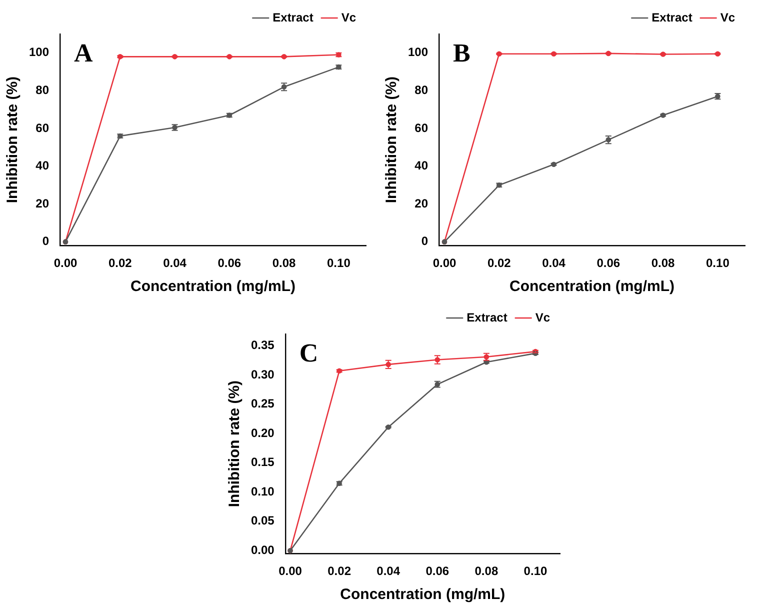  I want to click on y-tick-label: 0.10, so click(262, 491).